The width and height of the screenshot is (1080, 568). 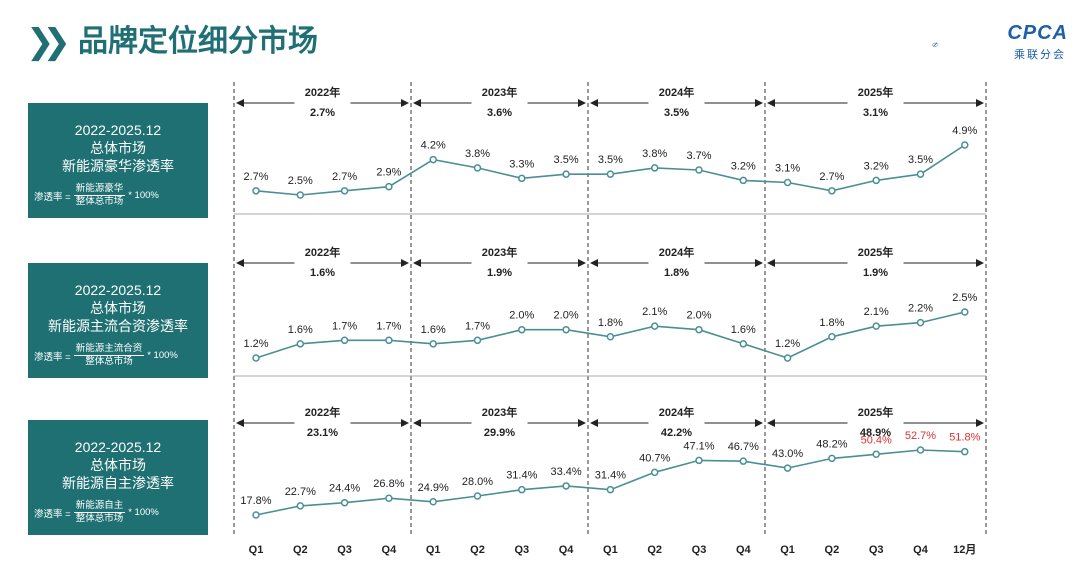 I want to click on data-label: 47.1%, so click(x=698, y=446).